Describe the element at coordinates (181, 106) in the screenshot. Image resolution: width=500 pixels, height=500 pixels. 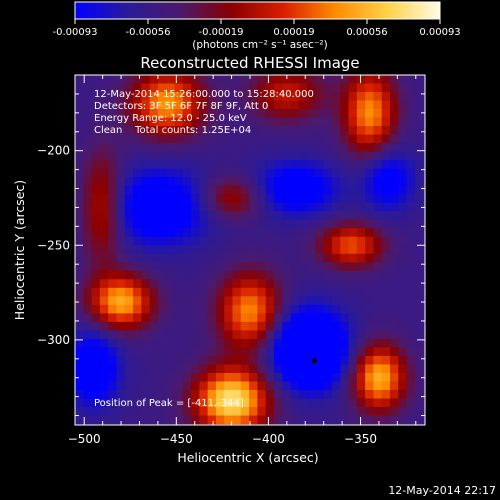
I see `info-detectors: Detectors: 3F 5F 6F 7F 8F 9F, Att 0` at that location.